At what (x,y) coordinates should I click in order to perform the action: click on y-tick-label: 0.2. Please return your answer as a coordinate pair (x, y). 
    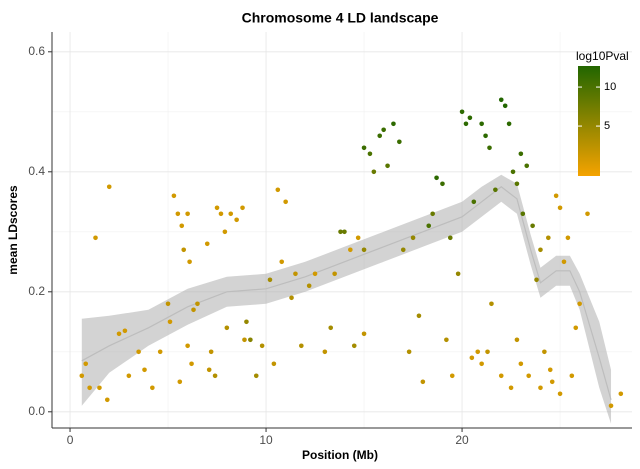
    Looking at the image, I should click on (36, 291).